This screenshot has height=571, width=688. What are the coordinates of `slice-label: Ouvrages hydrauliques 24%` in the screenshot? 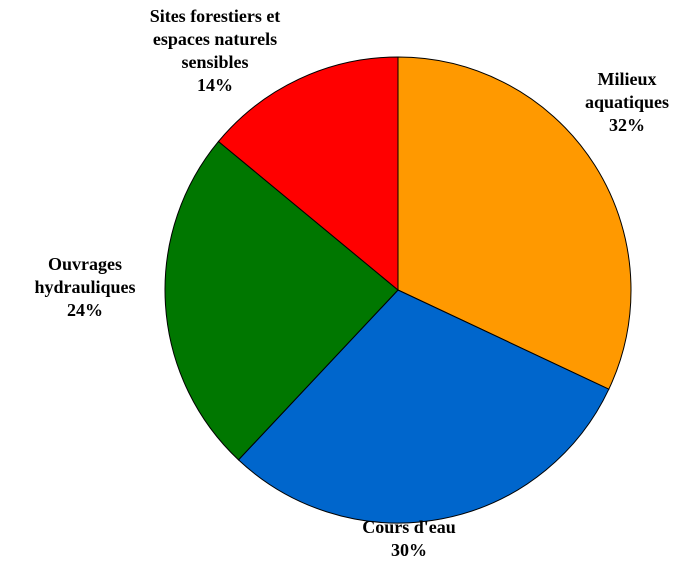 It's located at (84, 287).